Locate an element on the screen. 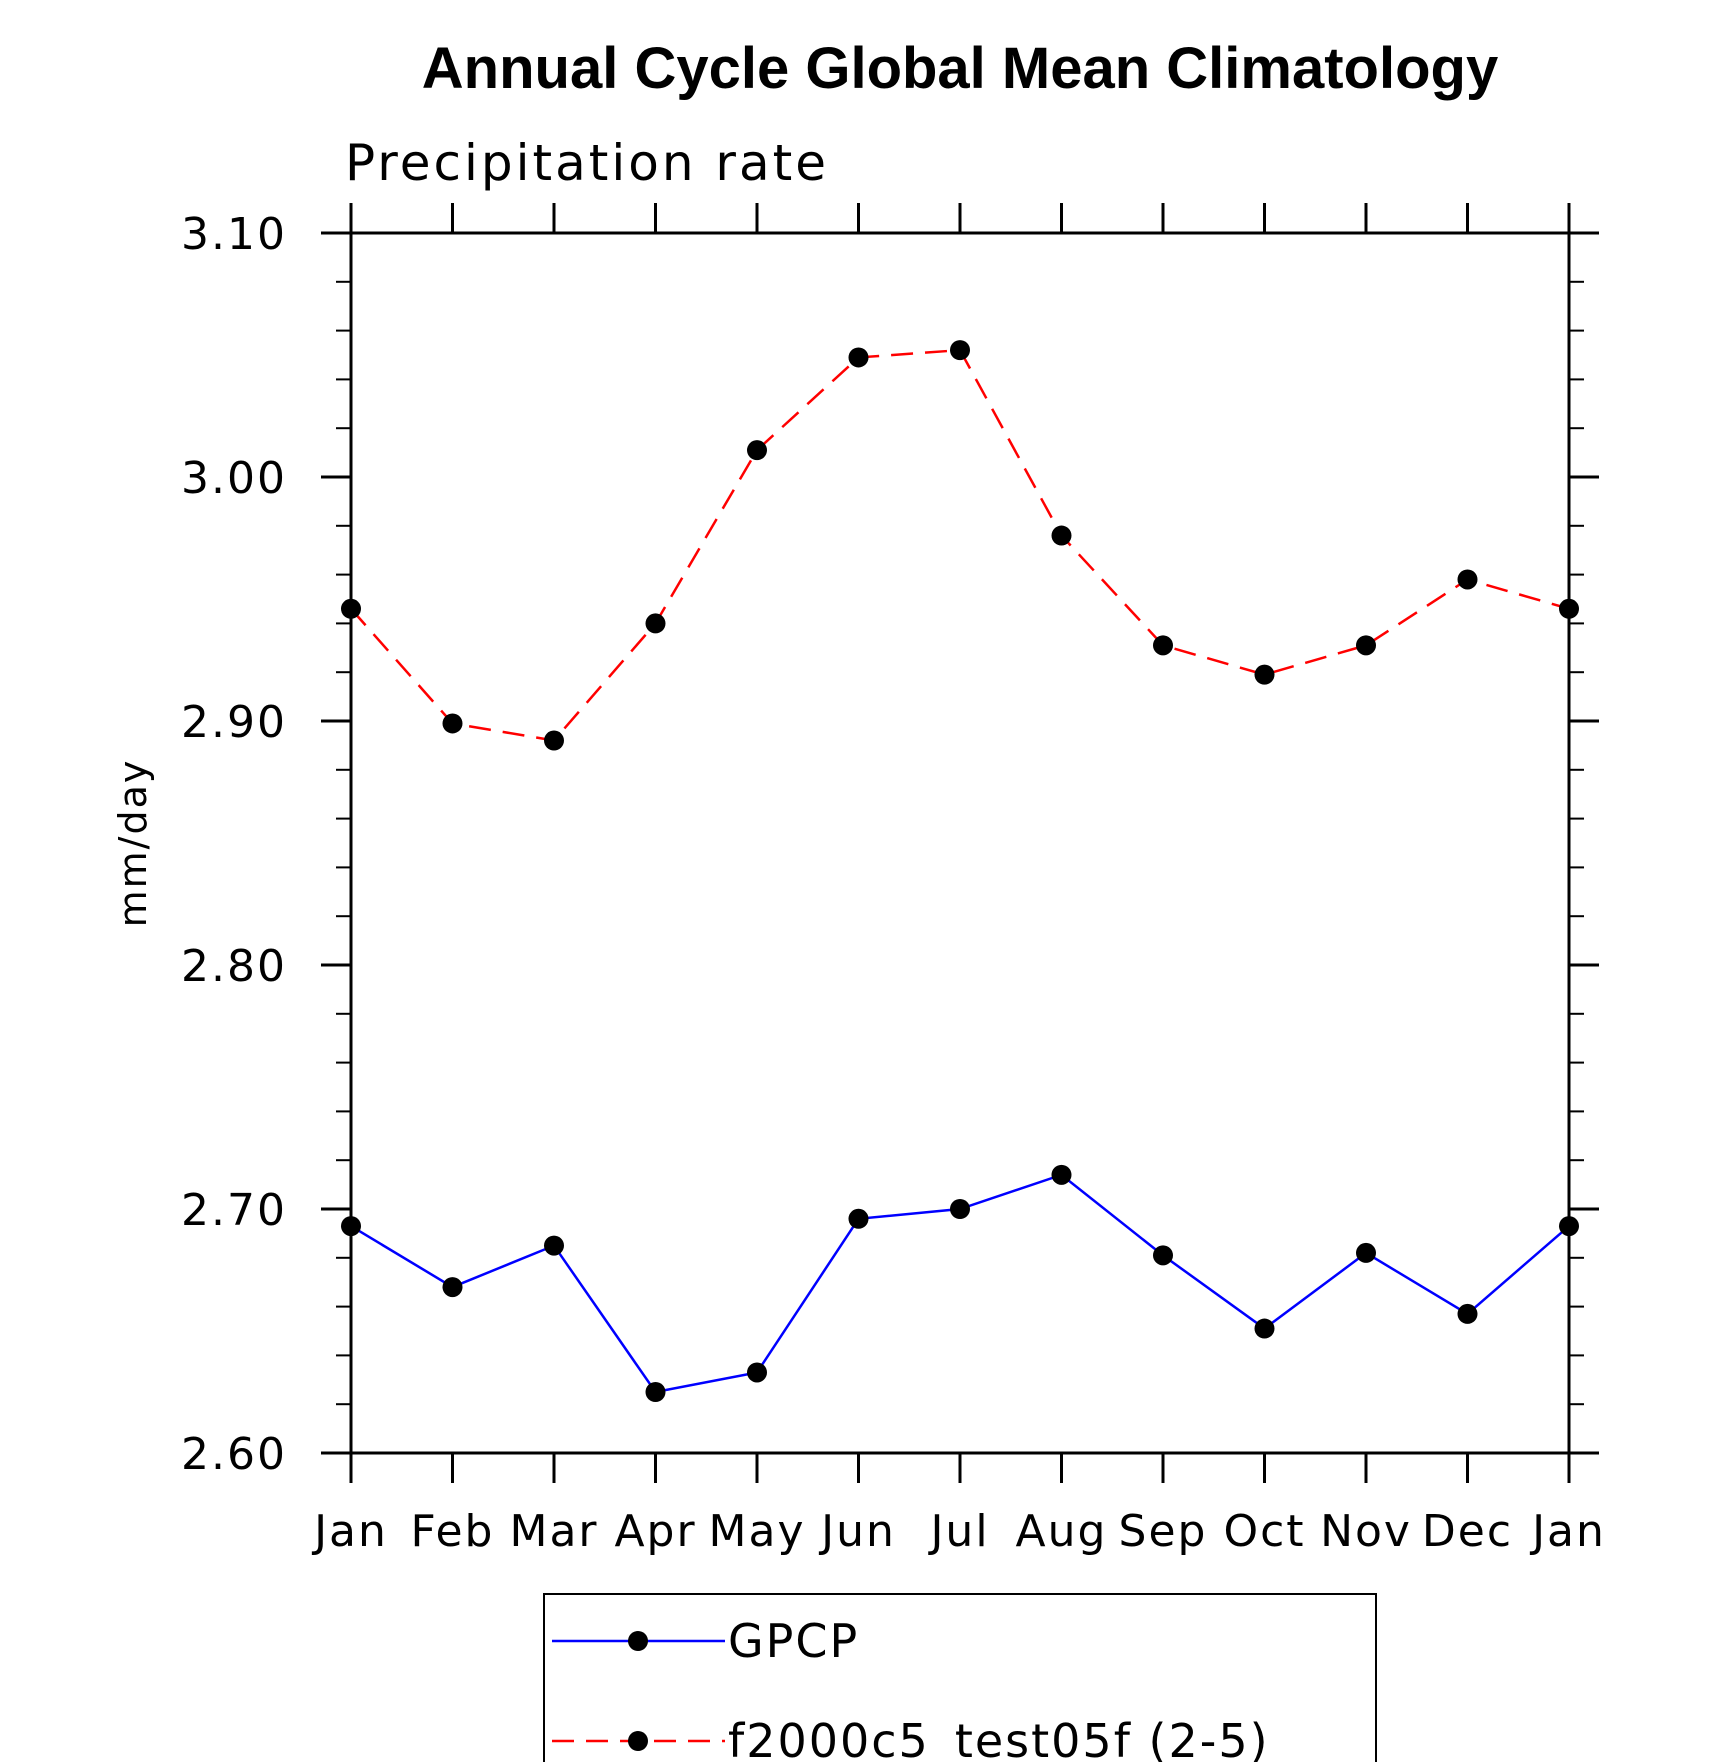  x-tick-label: Mar is located at coordinates (553, 1531).